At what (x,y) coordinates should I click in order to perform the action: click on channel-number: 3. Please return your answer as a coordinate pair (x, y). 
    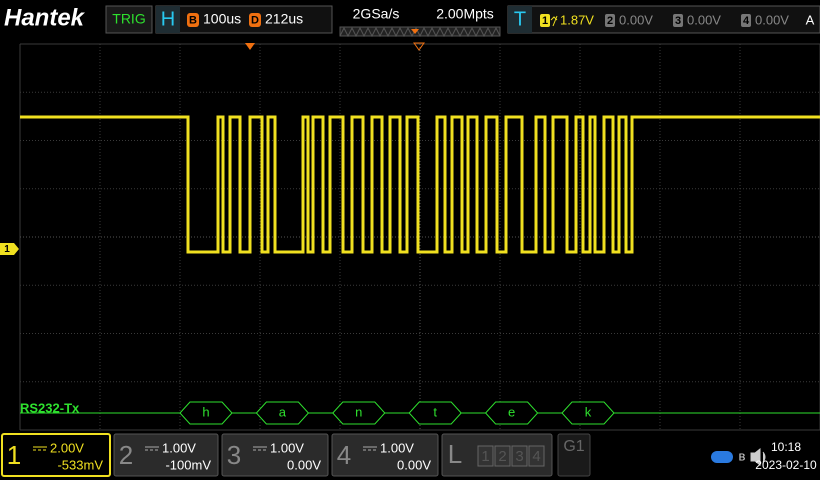
    Looking at the image, I should click on (234, 455).